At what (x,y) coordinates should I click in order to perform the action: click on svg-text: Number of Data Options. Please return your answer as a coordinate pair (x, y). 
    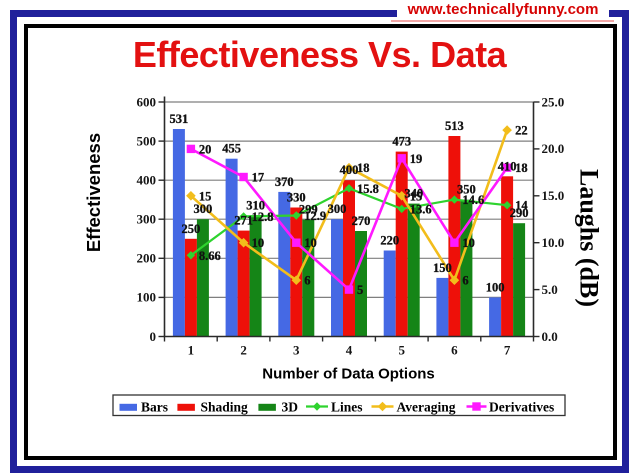
    Looking at the image, I should click on (348, 374).